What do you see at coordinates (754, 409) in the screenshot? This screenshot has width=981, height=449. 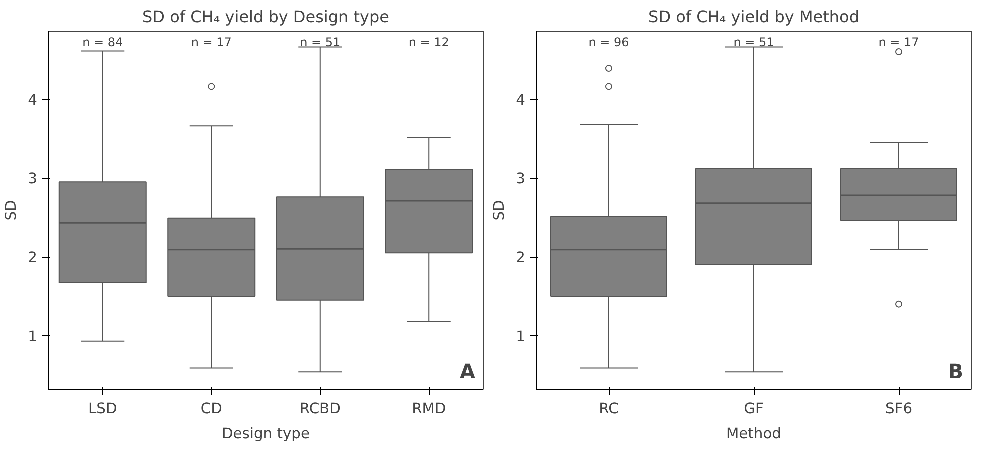 I see `x-tick-label: GF` at bounding box center [754, 409].